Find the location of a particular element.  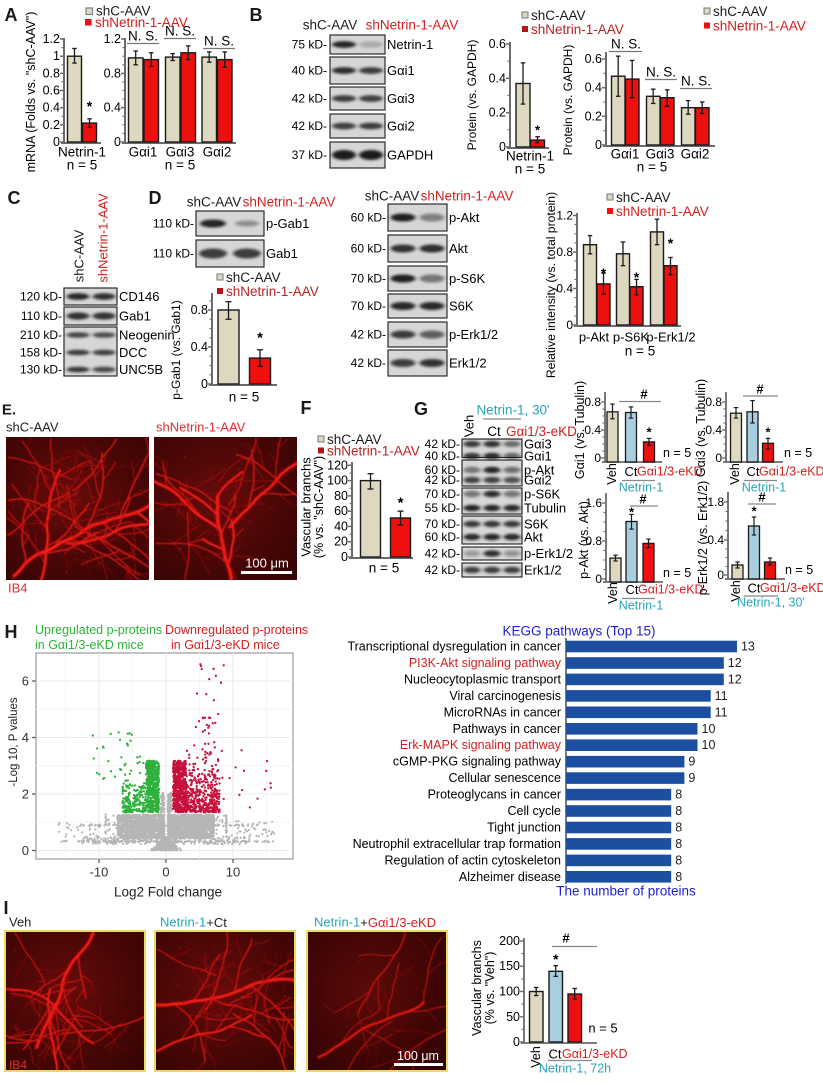

svg-text: 200 is located at coordinates (509, 941).